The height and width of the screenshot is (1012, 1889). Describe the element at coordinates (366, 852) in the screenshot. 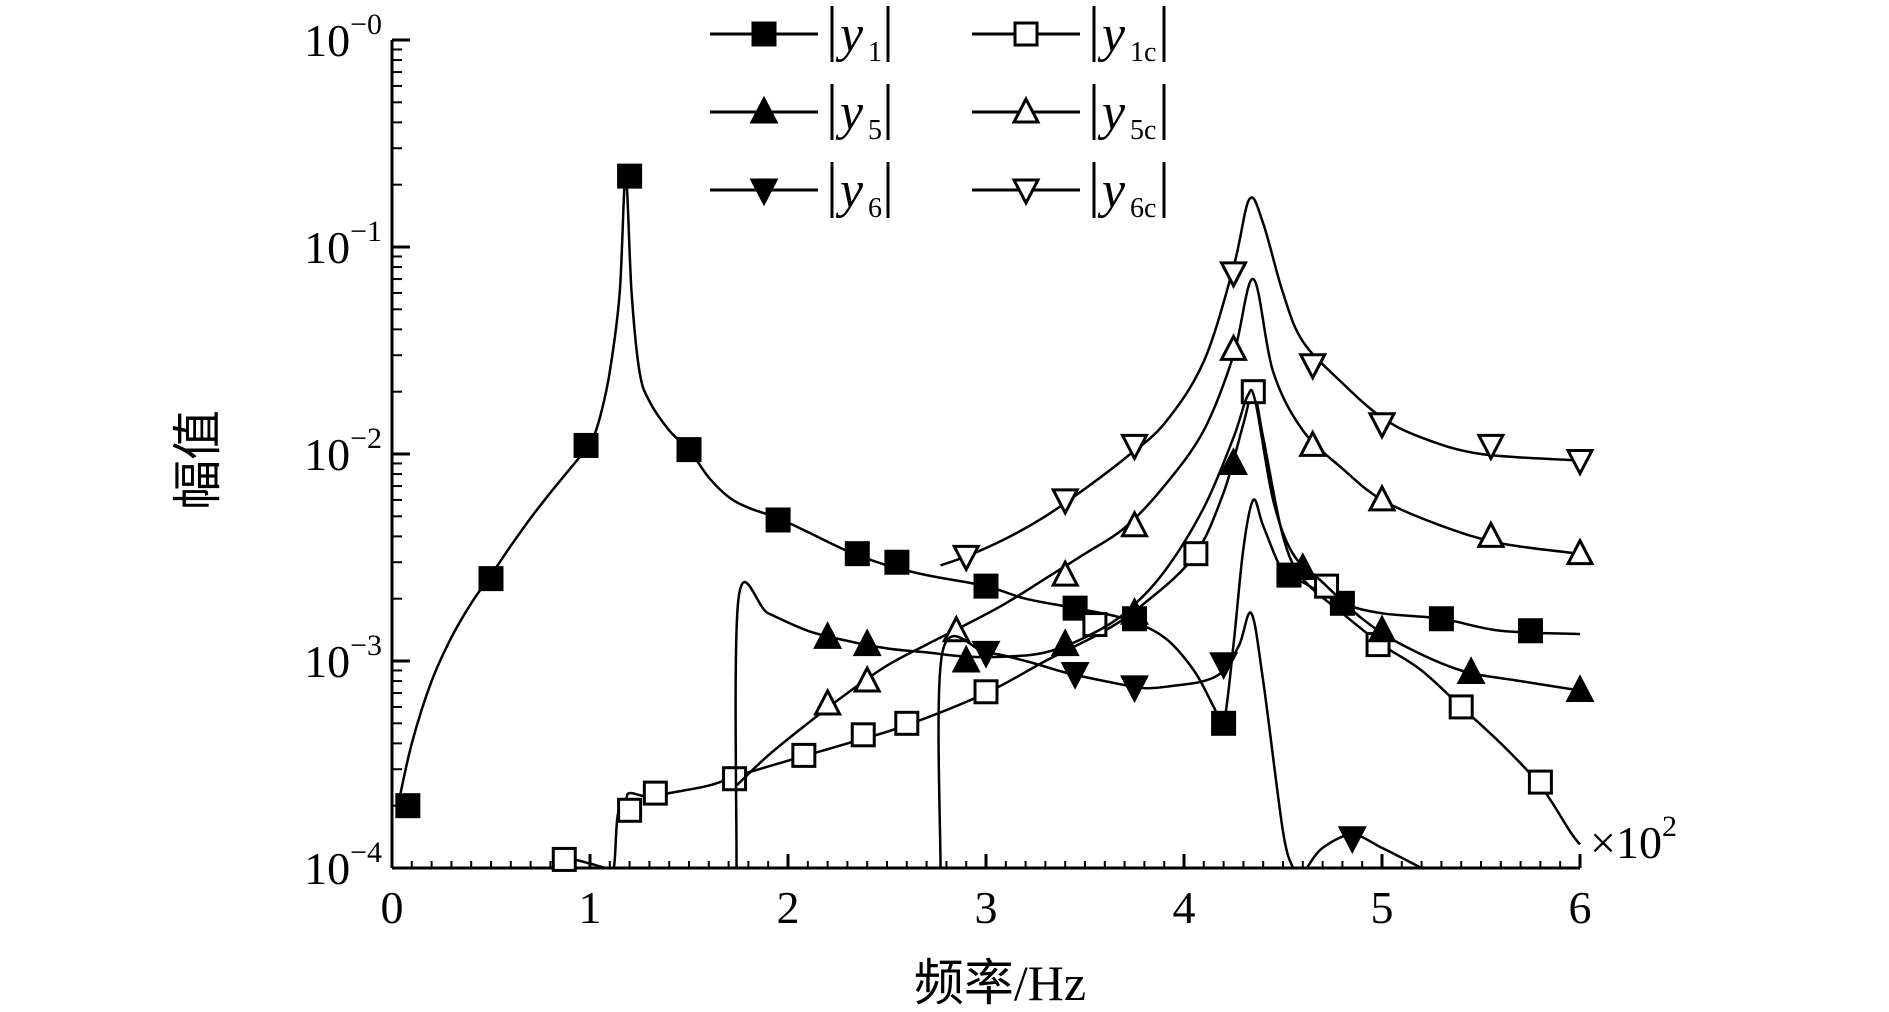

I see `y-tick-exponent: −4` at that location.